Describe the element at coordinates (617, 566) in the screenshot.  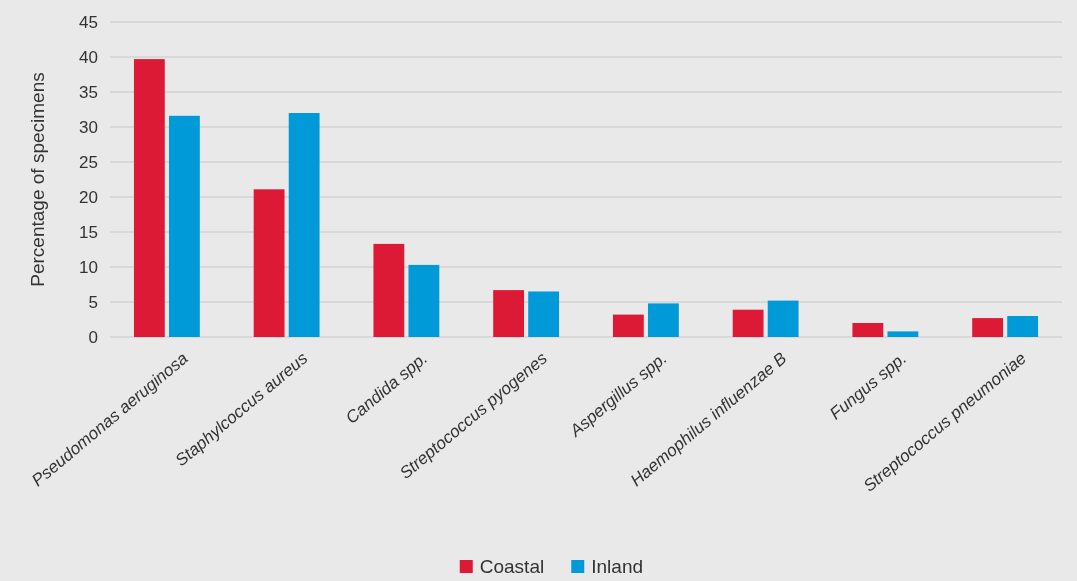
I see `legend-label: Inland` at that location.